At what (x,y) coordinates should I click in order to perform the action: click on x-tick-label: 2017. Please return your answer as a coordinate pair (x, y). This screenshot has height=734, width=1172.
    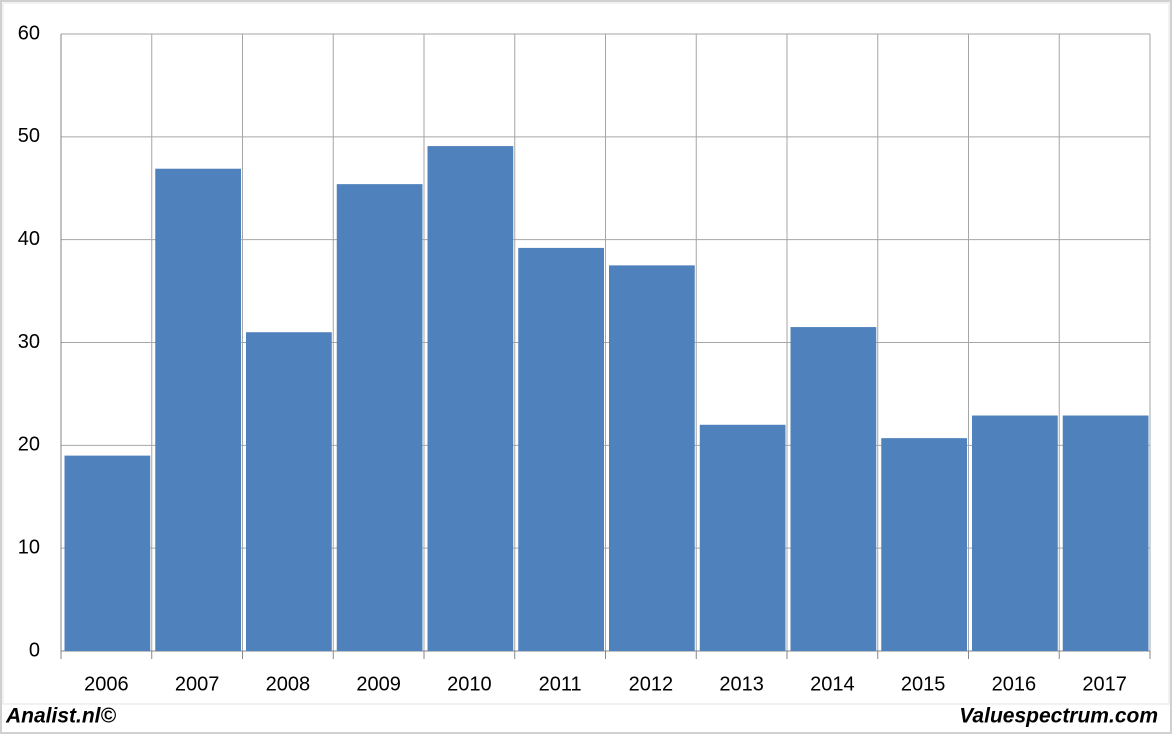
    Looking at the image, I should click on (1104, 684).